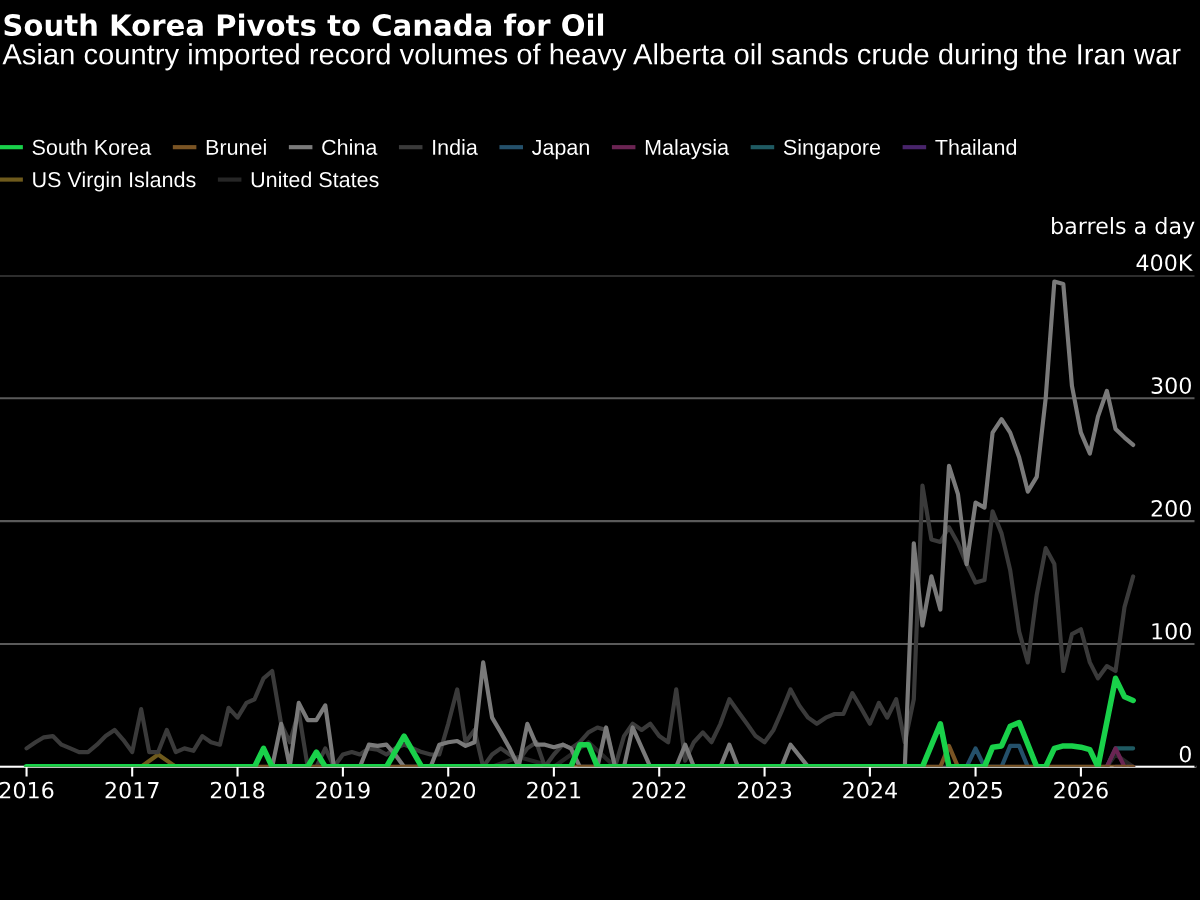 The image size is (1200, 900). Describe the element at coordinates (832, 149) in the screenshot. I see `legend-label: Singapore` at that location.